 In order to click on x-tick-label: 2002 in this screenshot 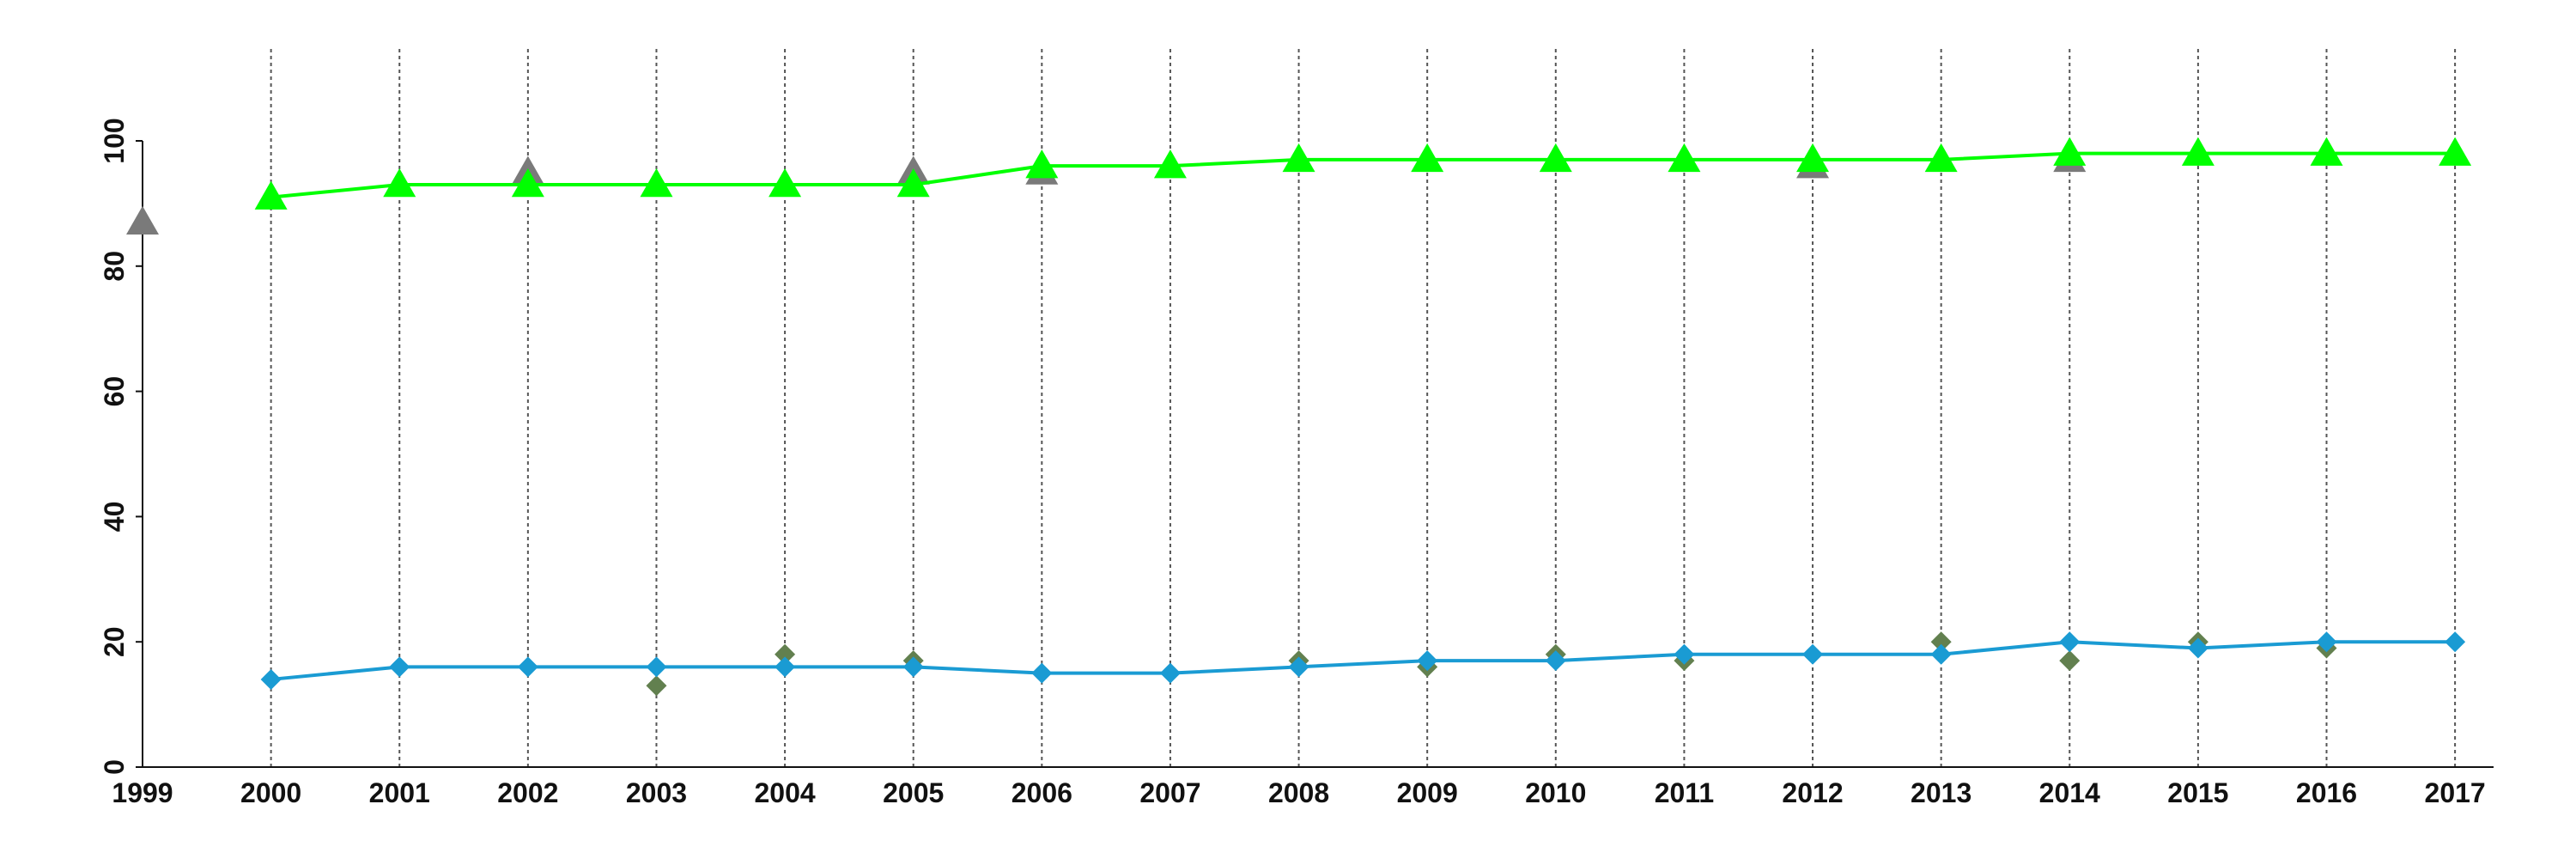, I will do `click(527, 793)`.